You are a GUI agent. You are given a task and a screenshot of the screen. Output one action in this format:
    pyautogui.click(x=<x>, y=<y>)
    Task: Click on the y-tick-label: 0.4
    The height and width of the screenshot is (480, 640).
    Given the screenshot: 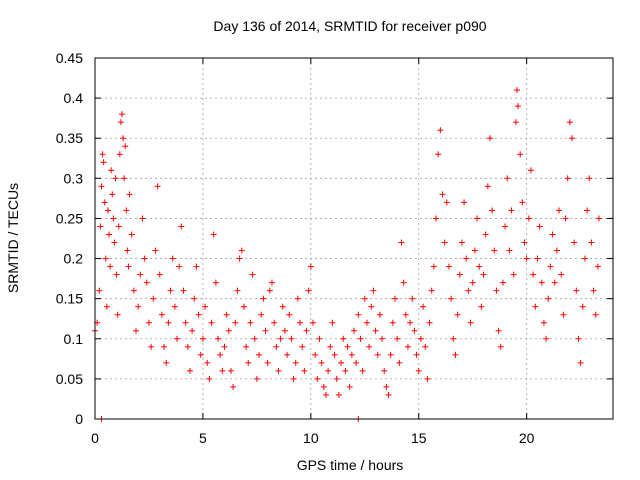 What is the action you would take?
    pyautogui.click(x=74, y=98)
    